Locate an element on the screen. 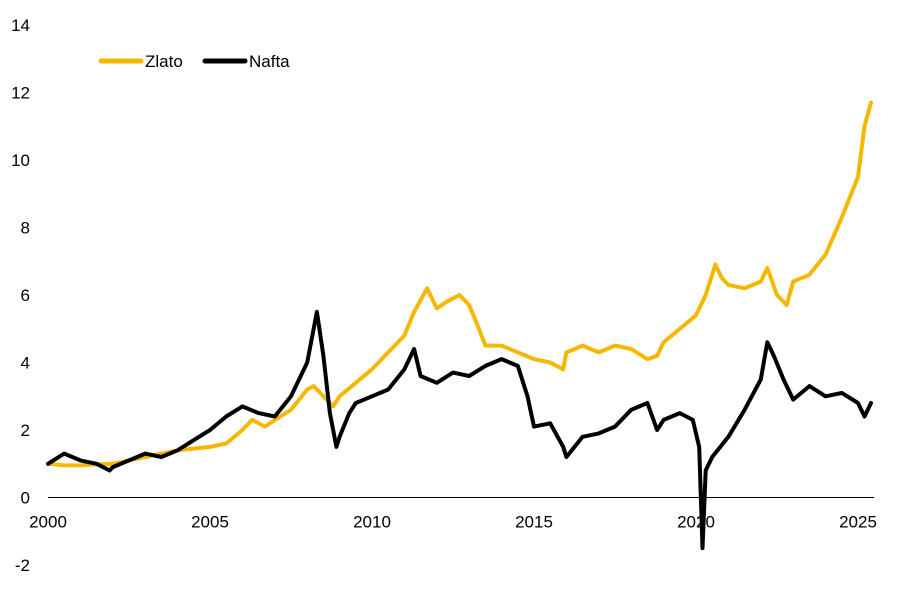  y-axis-tick-labels: 14 12 10 8 6 4 2 0 -2 is located at coordinates (20, 295).